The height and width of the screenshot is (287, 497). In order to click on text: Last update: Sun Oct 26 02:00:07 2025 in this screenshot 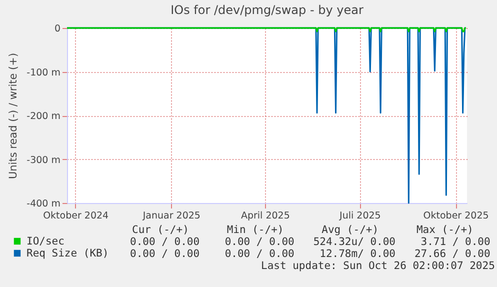, I will do `click(378, 266)`.